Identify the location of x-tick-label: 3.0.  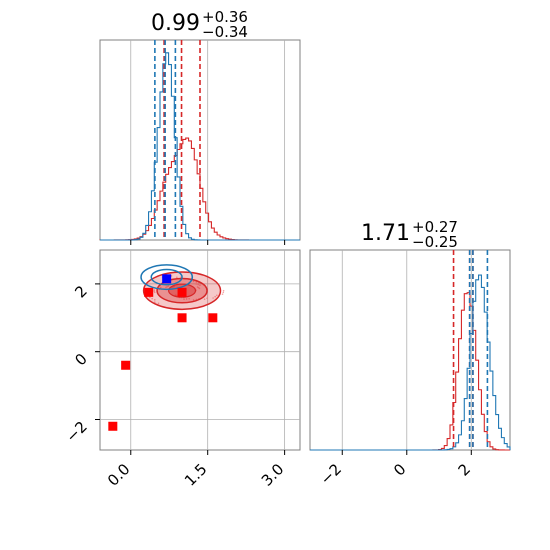
(273, 475).